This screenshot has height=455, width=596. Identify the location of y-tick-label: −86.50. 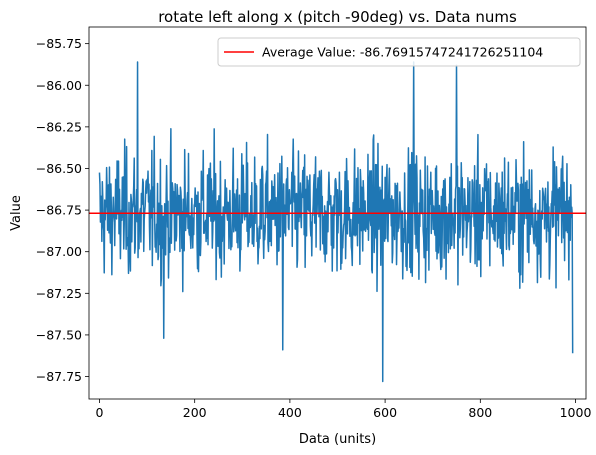
(59, 168).